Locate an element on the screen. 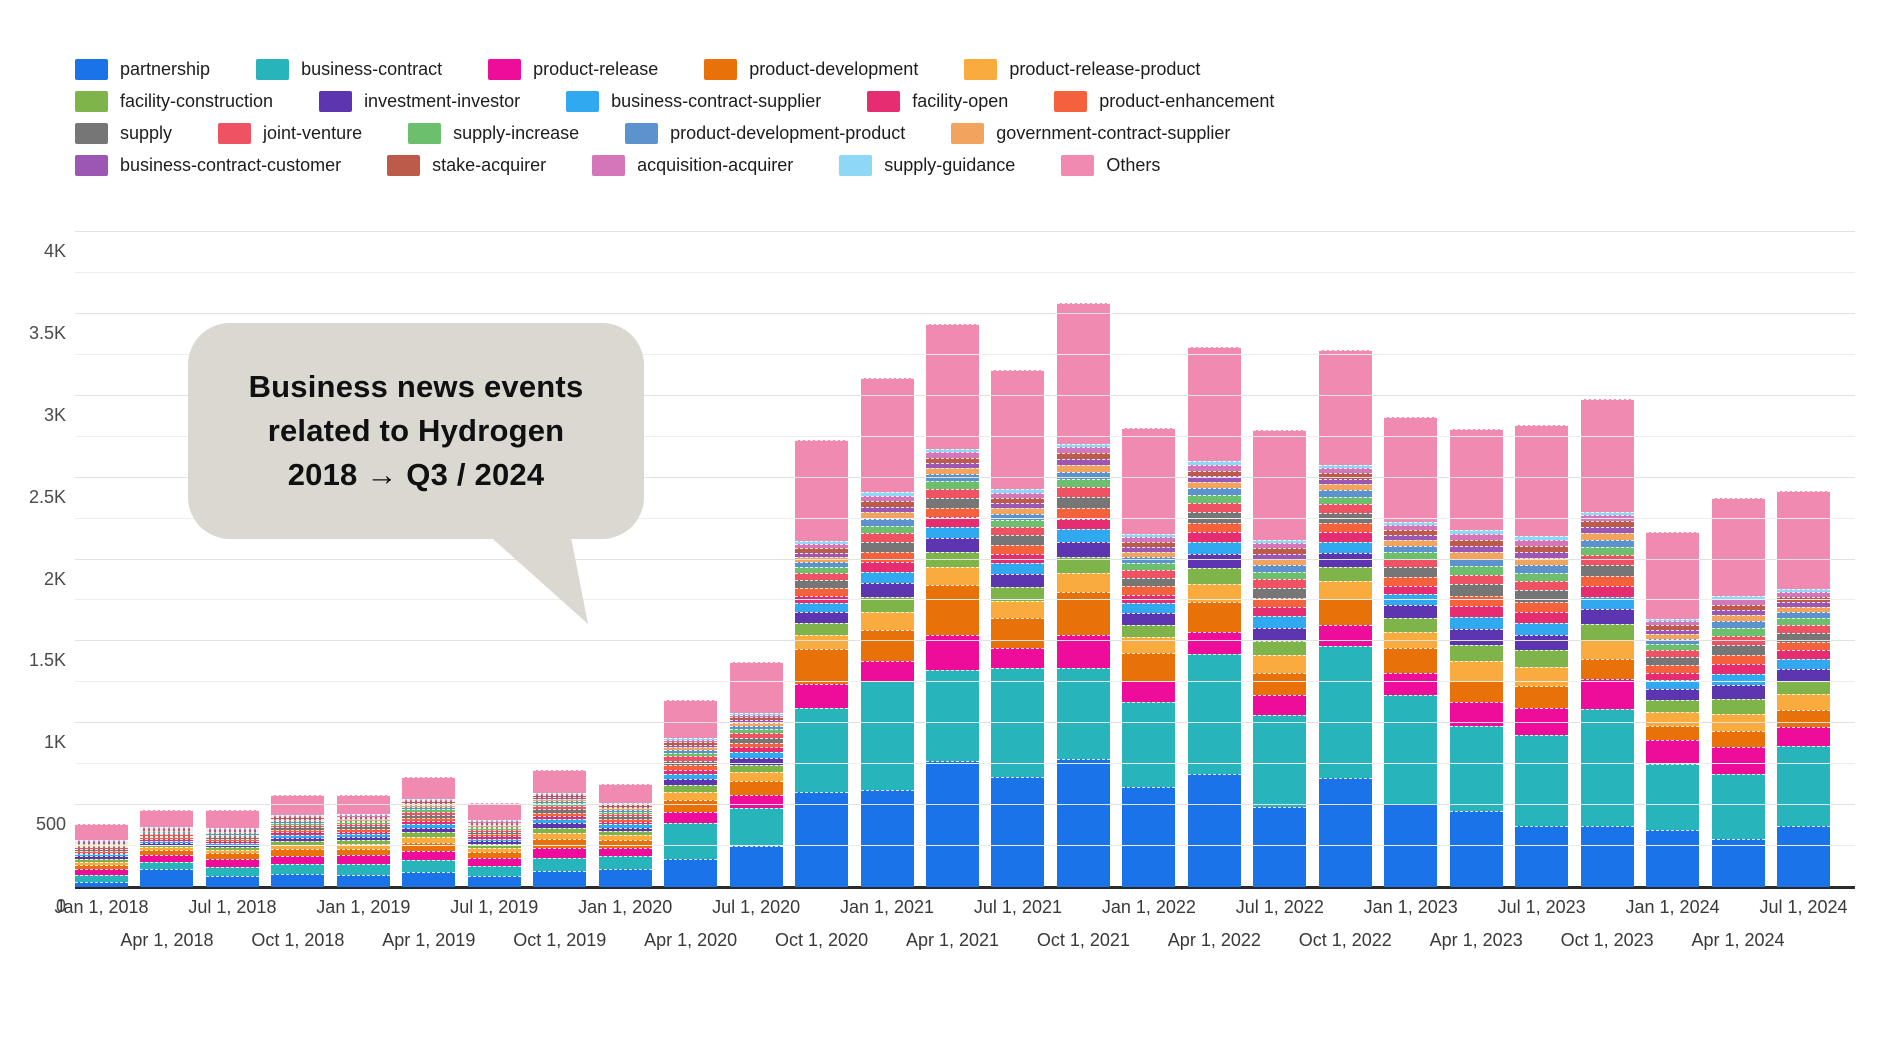  stacked-bar-Jan-1-2021 is located at coordinates (887, 632).